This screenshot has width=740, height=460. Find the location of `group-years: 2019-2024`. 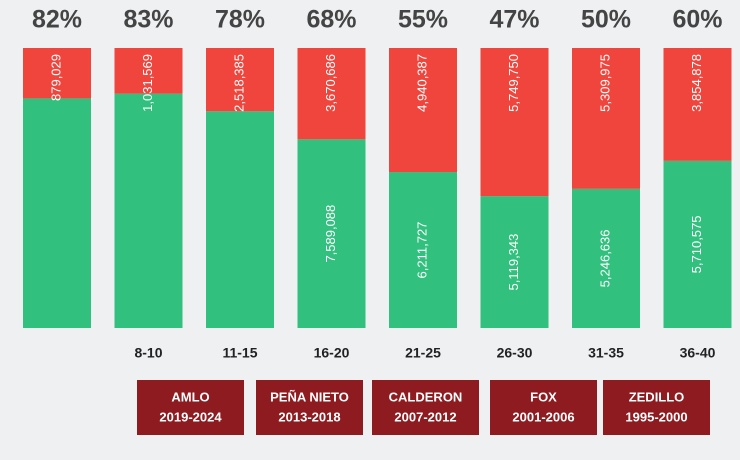

group-years: 2019-2024 is located at coordinates (190, 416).